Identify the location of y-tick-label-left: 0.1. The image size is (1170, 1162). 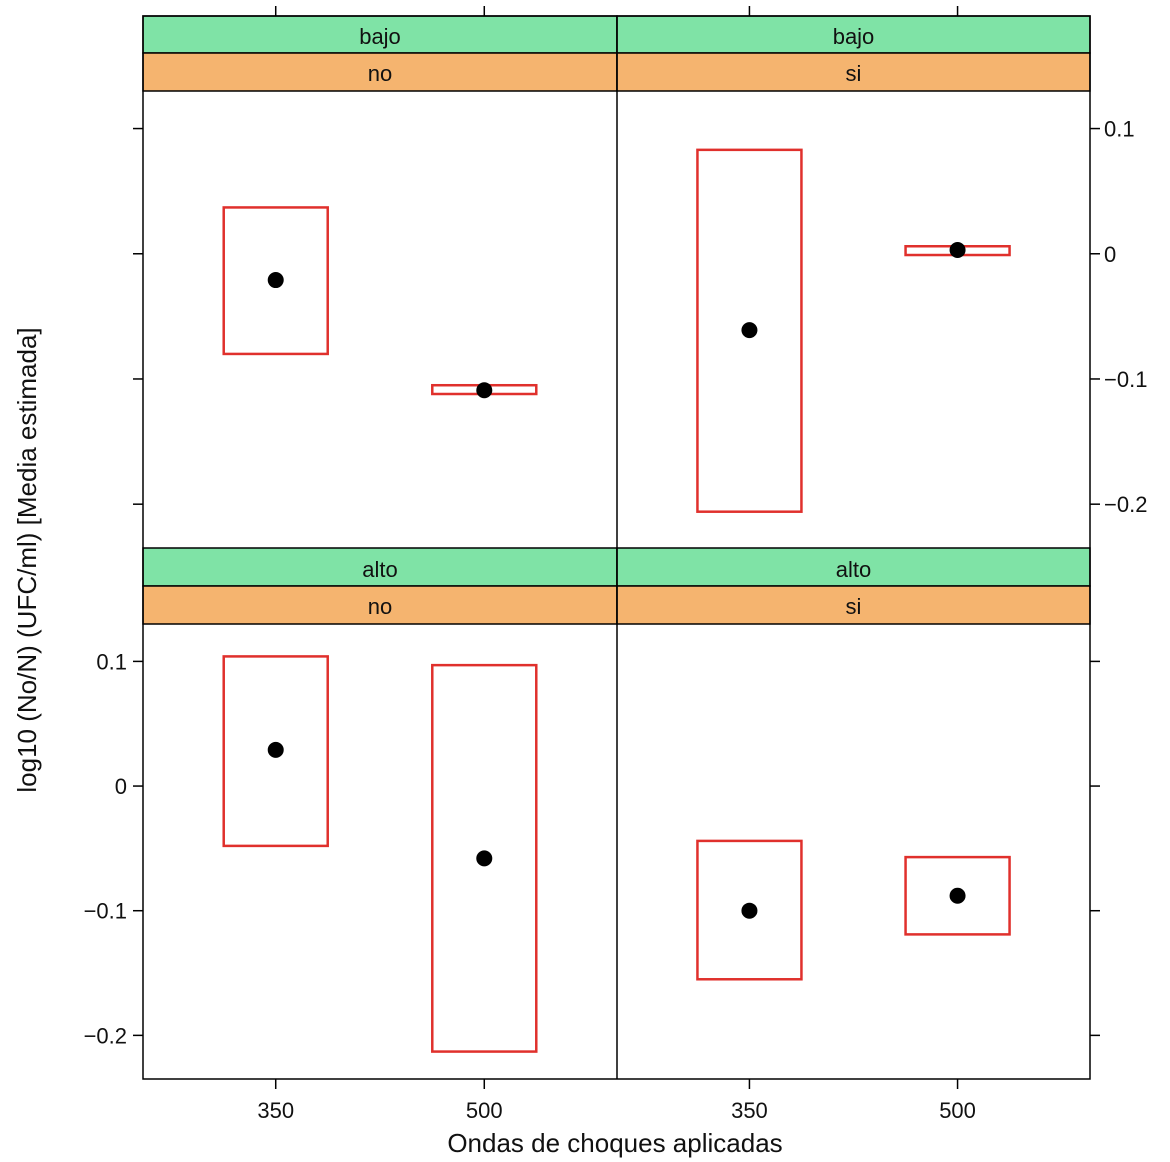
(111, 661).